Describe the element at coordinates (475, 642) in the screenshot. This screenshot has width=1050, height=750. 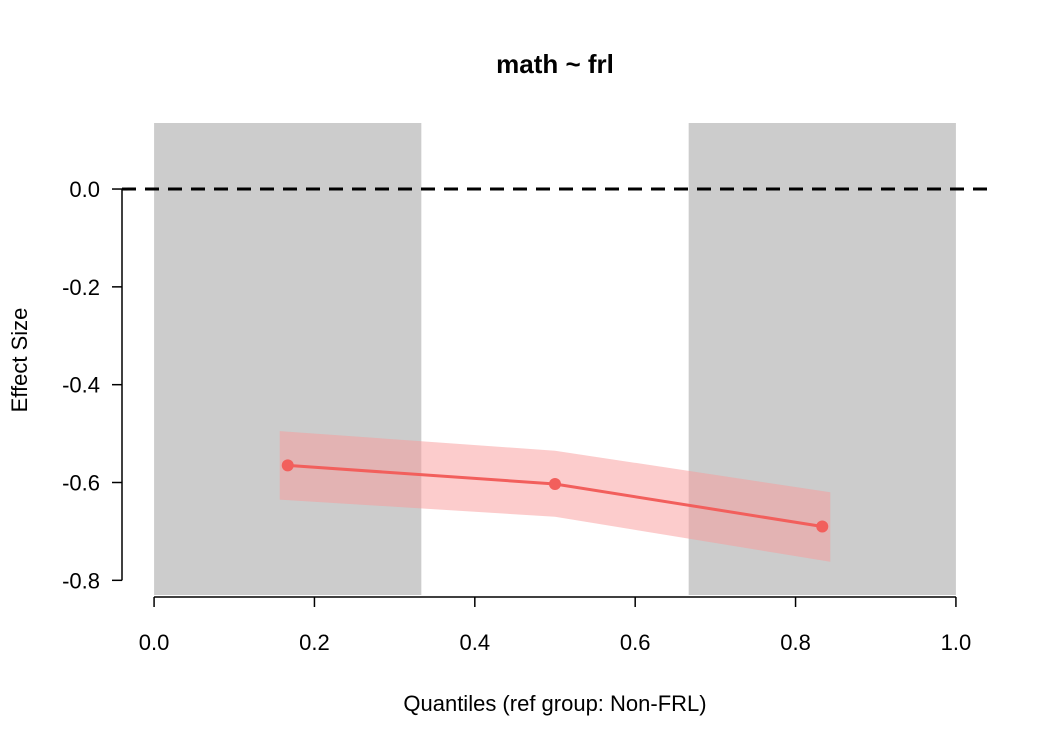
I see `x-tick-label: 0.4` at that location.